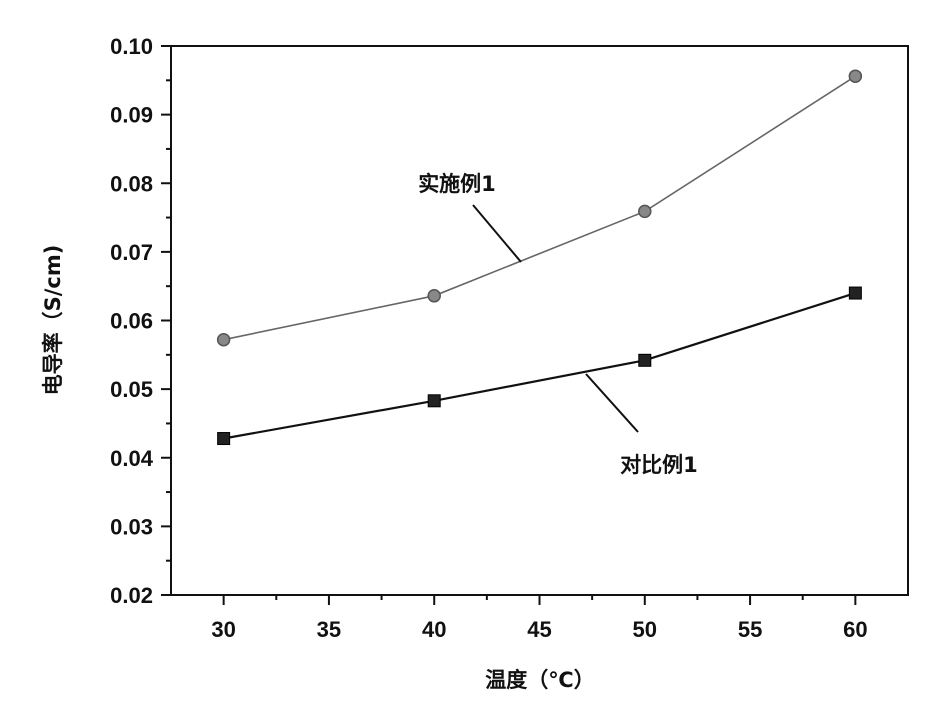 The width and height of the screenshot is (931, 703). What do you see at coordinates (539, 629) in the screenshot?
I see `x-tick-label: 45` at bounding box center [539, 629].